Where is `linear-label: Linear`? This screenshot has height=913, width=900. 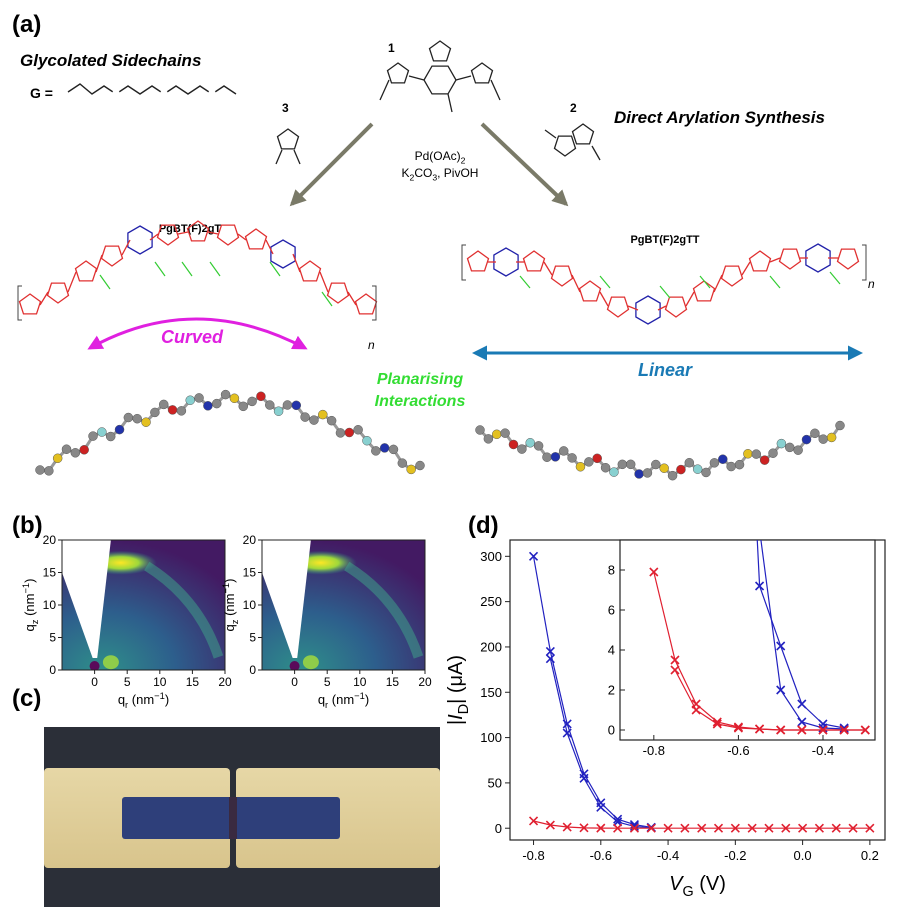 linear-label: Linear is located at coordinates (665, 370).